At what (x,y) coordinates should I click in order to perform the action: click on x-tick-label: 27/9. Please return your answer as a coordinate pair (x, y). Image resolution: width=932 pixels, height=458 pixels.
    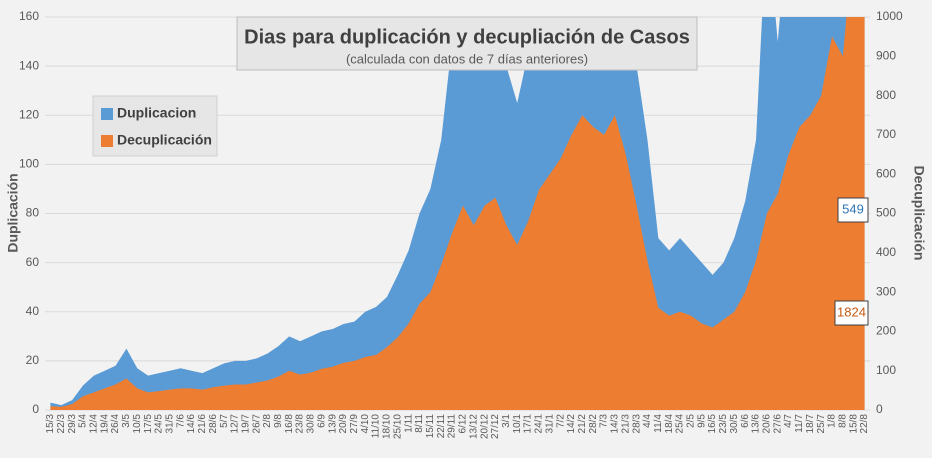
    Looking at the image, I should click on (354, 424).